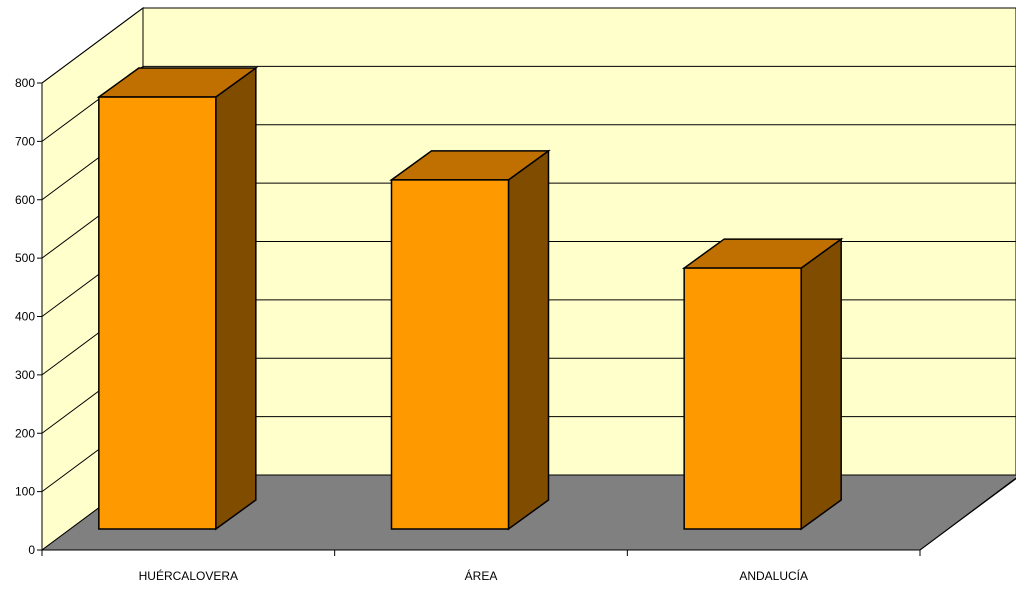 This screenshot has width=1016, height=591. Describe the element at coordinates (773, 575) in the screenshot. I see `x-category-label: ANDALUCÍA` at that location.